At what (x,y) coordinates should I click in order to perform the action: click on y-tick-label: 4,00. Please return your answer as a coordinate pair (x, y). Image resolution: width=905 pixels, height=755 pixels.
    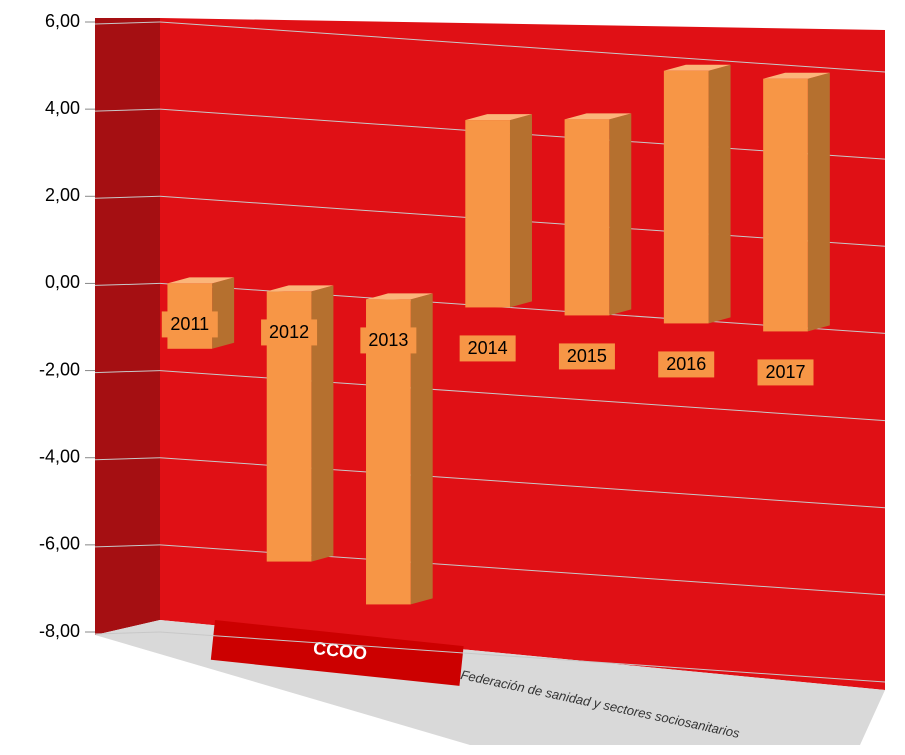
    Looking at the image, I should click on (62, 108).